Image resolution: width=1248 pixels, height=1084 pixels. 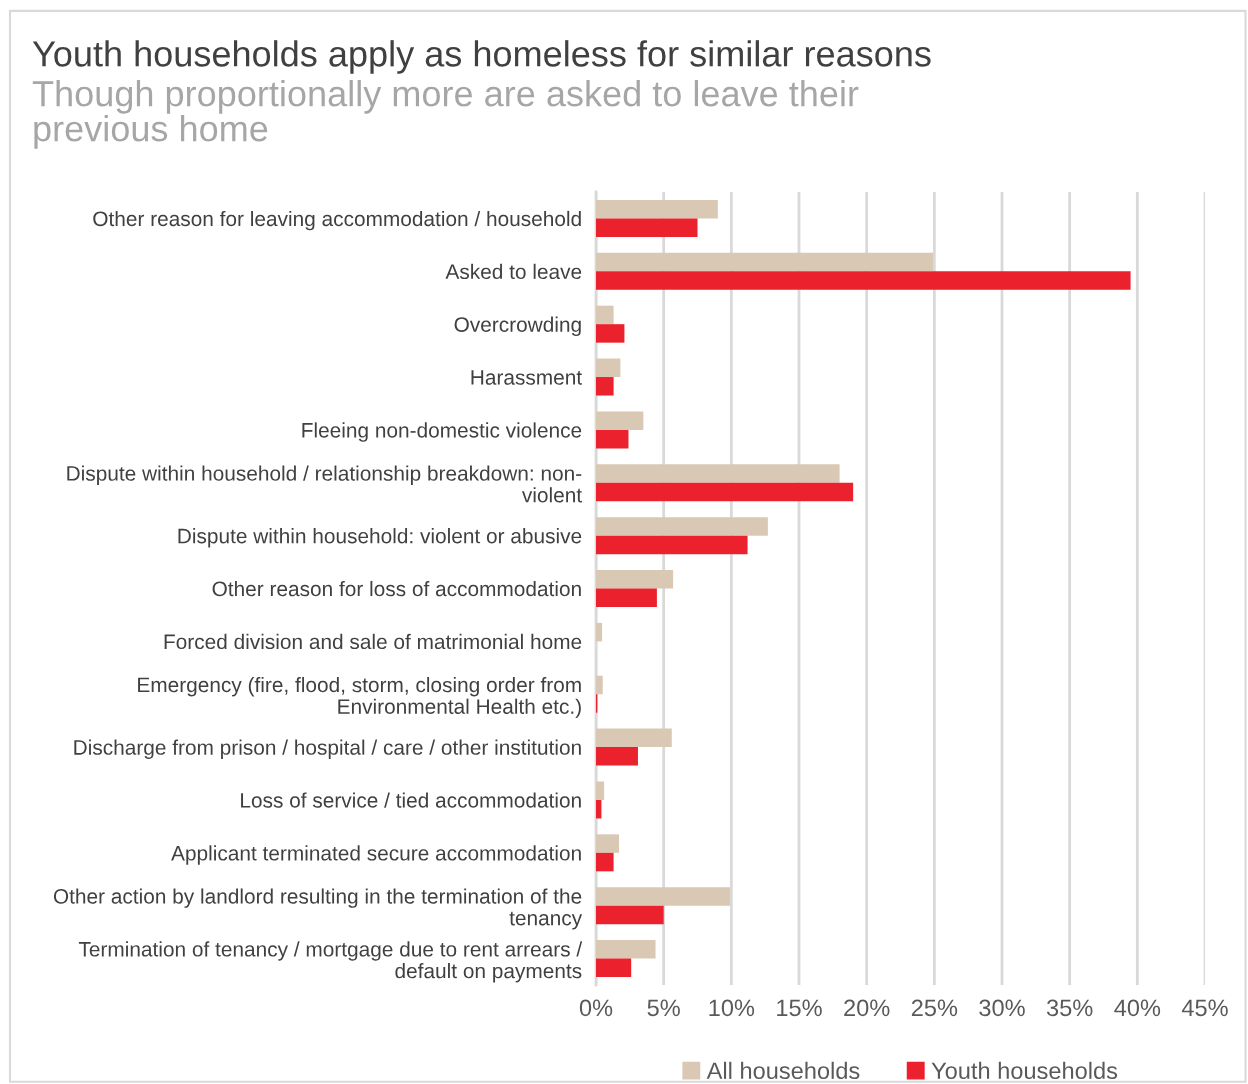 I want to click on y-tick-label: Dispute within household: violent or abusive, so click(x=380, y=538).